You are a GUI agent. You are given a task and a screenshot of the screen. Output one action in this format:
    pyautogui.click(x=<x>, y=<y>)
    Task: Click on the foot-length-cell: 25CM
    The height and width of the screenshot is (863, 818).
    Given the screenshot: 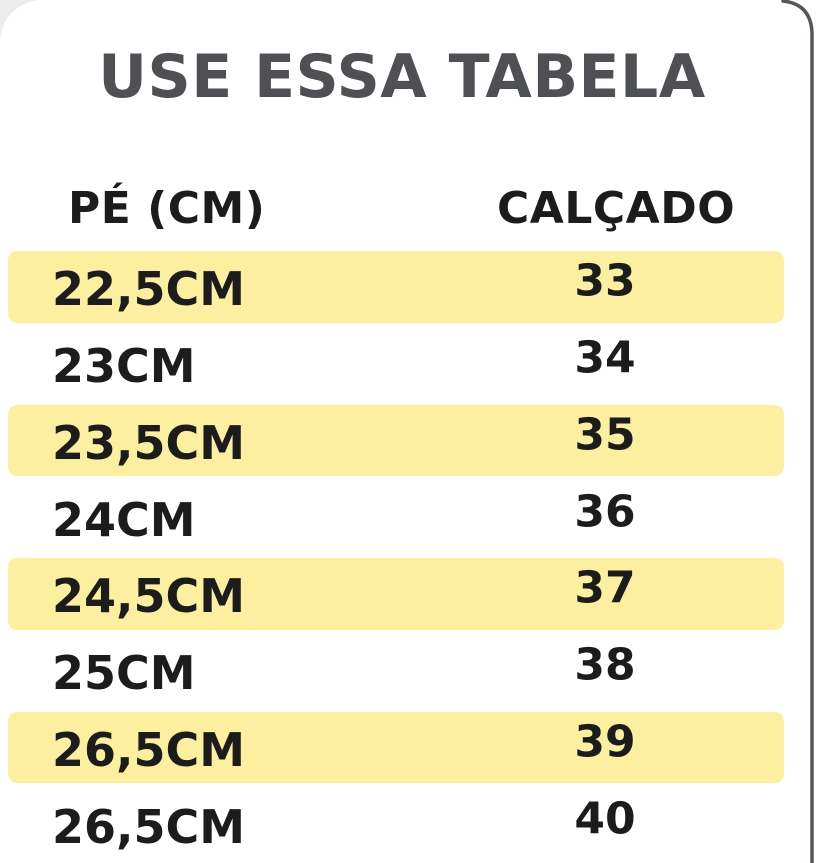 What is the action you would take?
    pyautogui.click(x=124, y=673)
    